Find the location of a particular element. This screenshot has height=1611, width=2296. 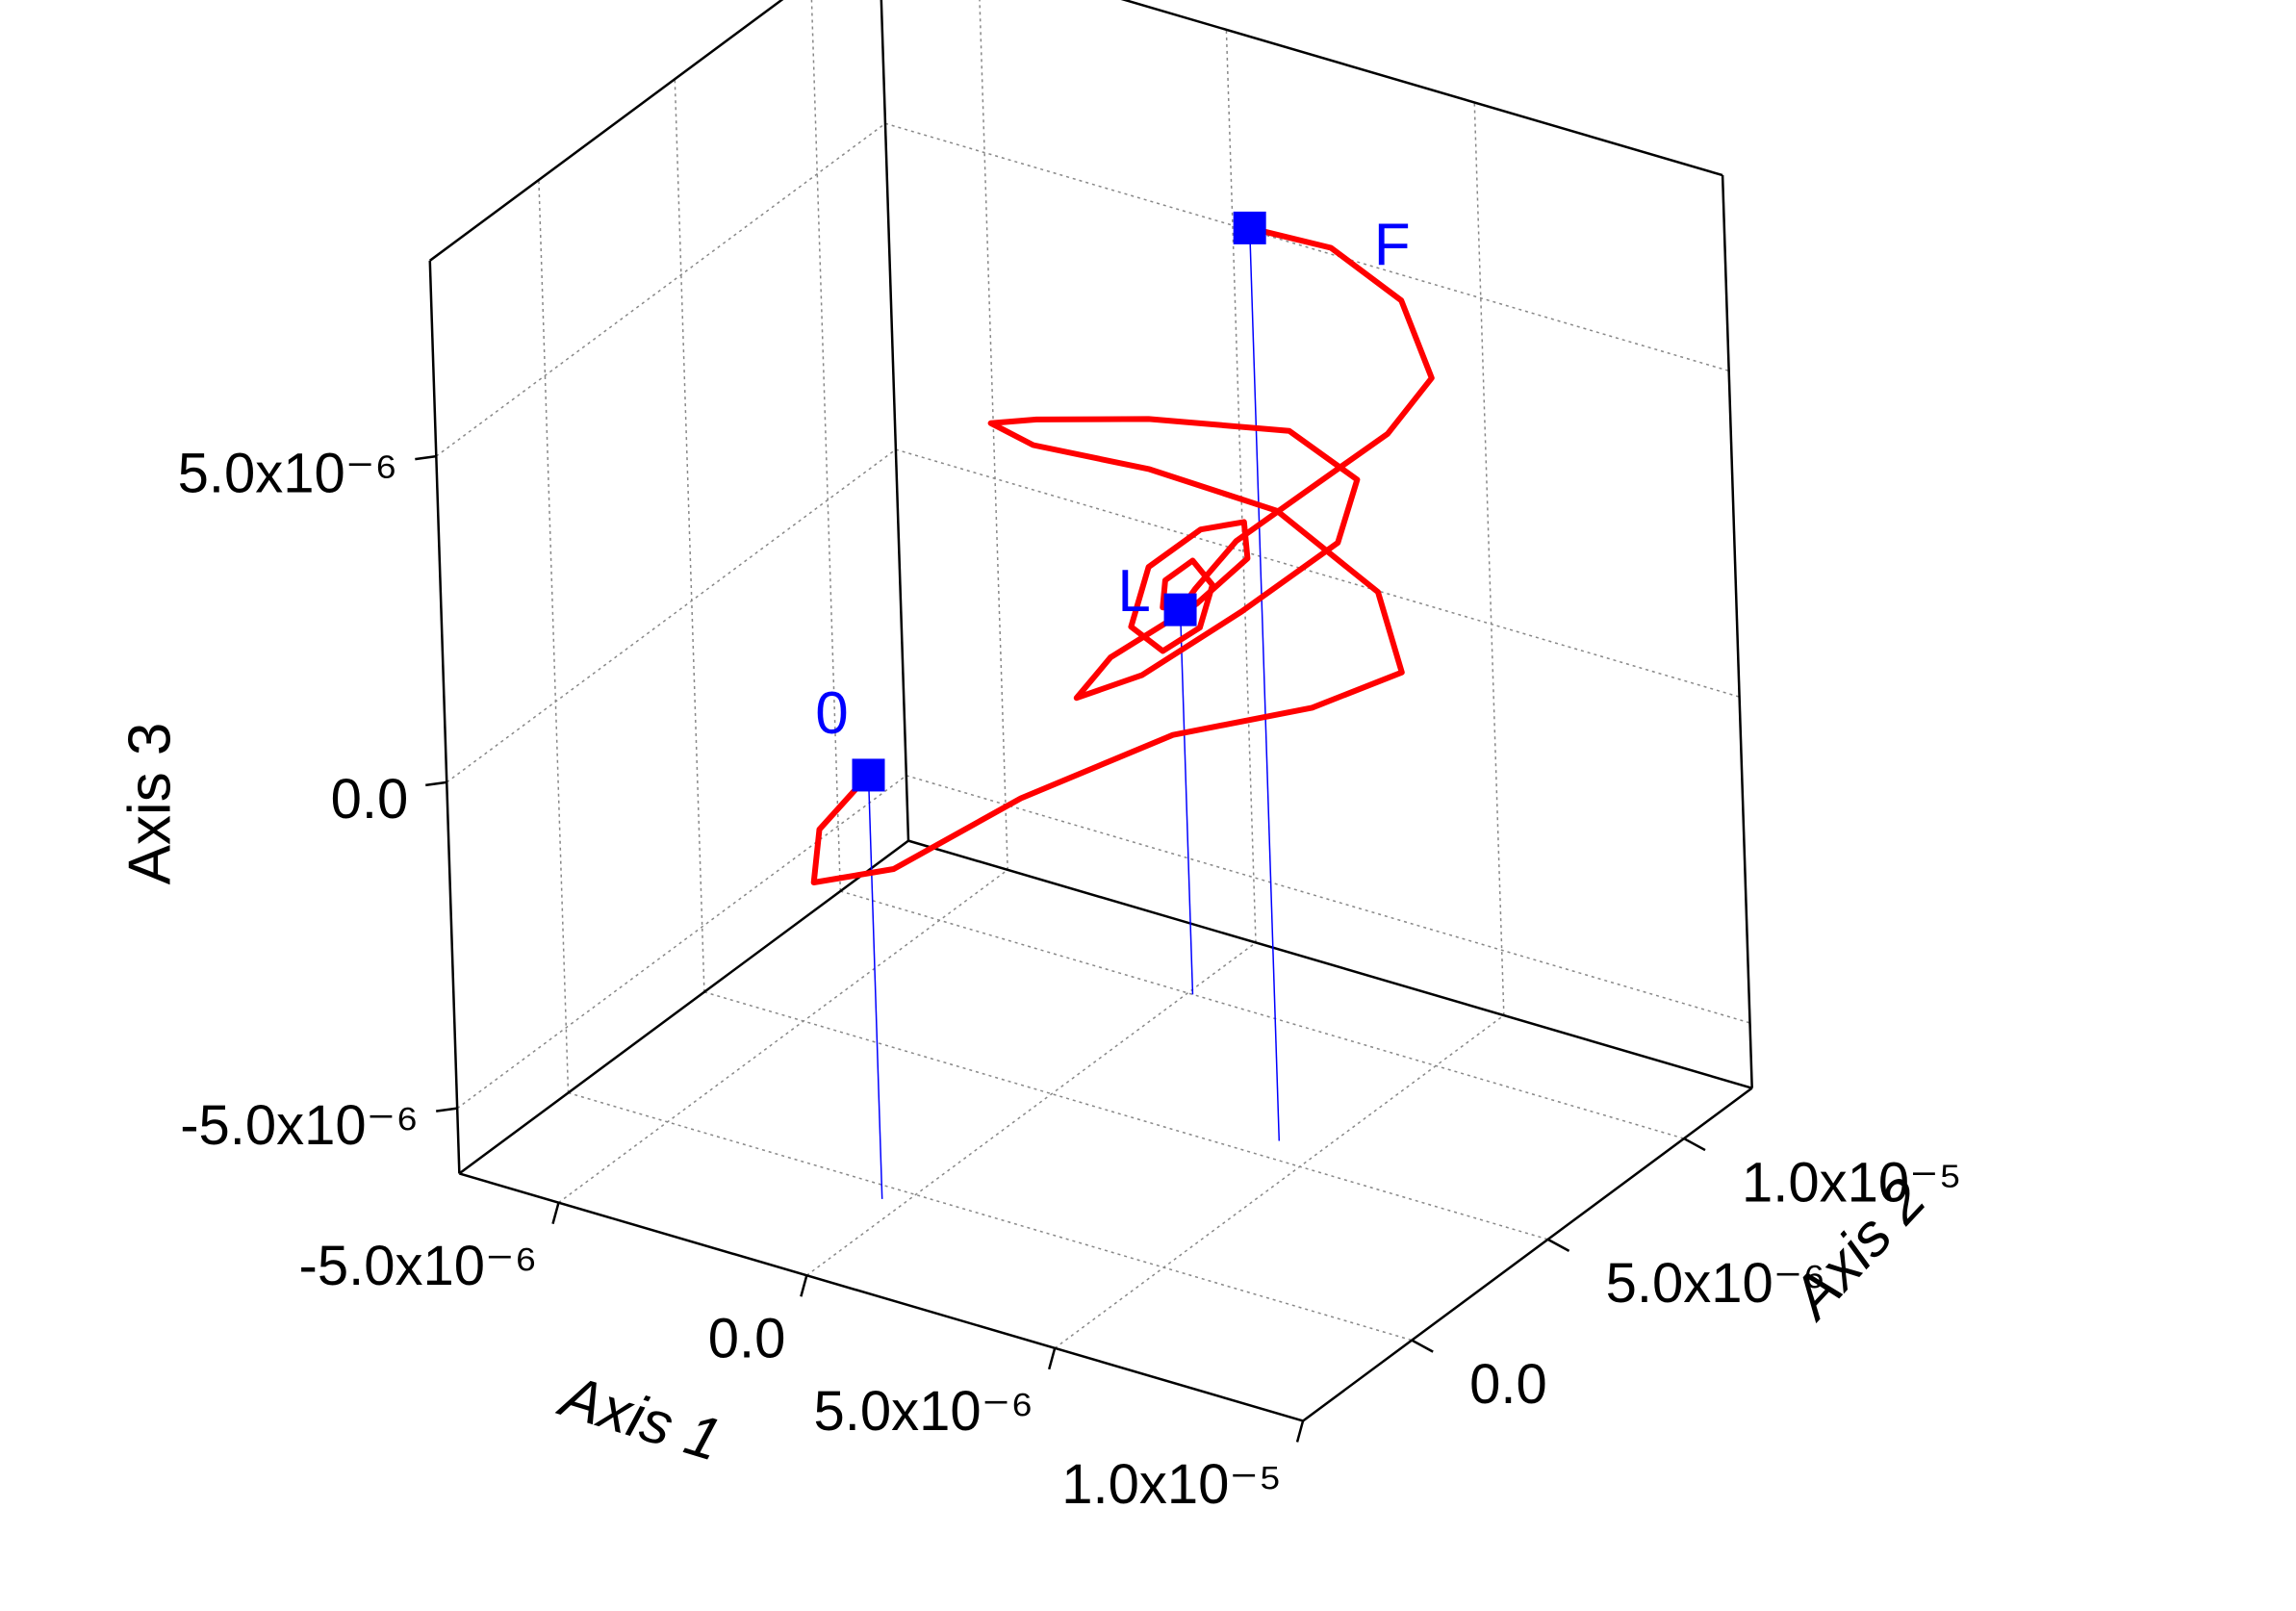

x-tick-label: 0.0 is located at coordinates (747, 1339).